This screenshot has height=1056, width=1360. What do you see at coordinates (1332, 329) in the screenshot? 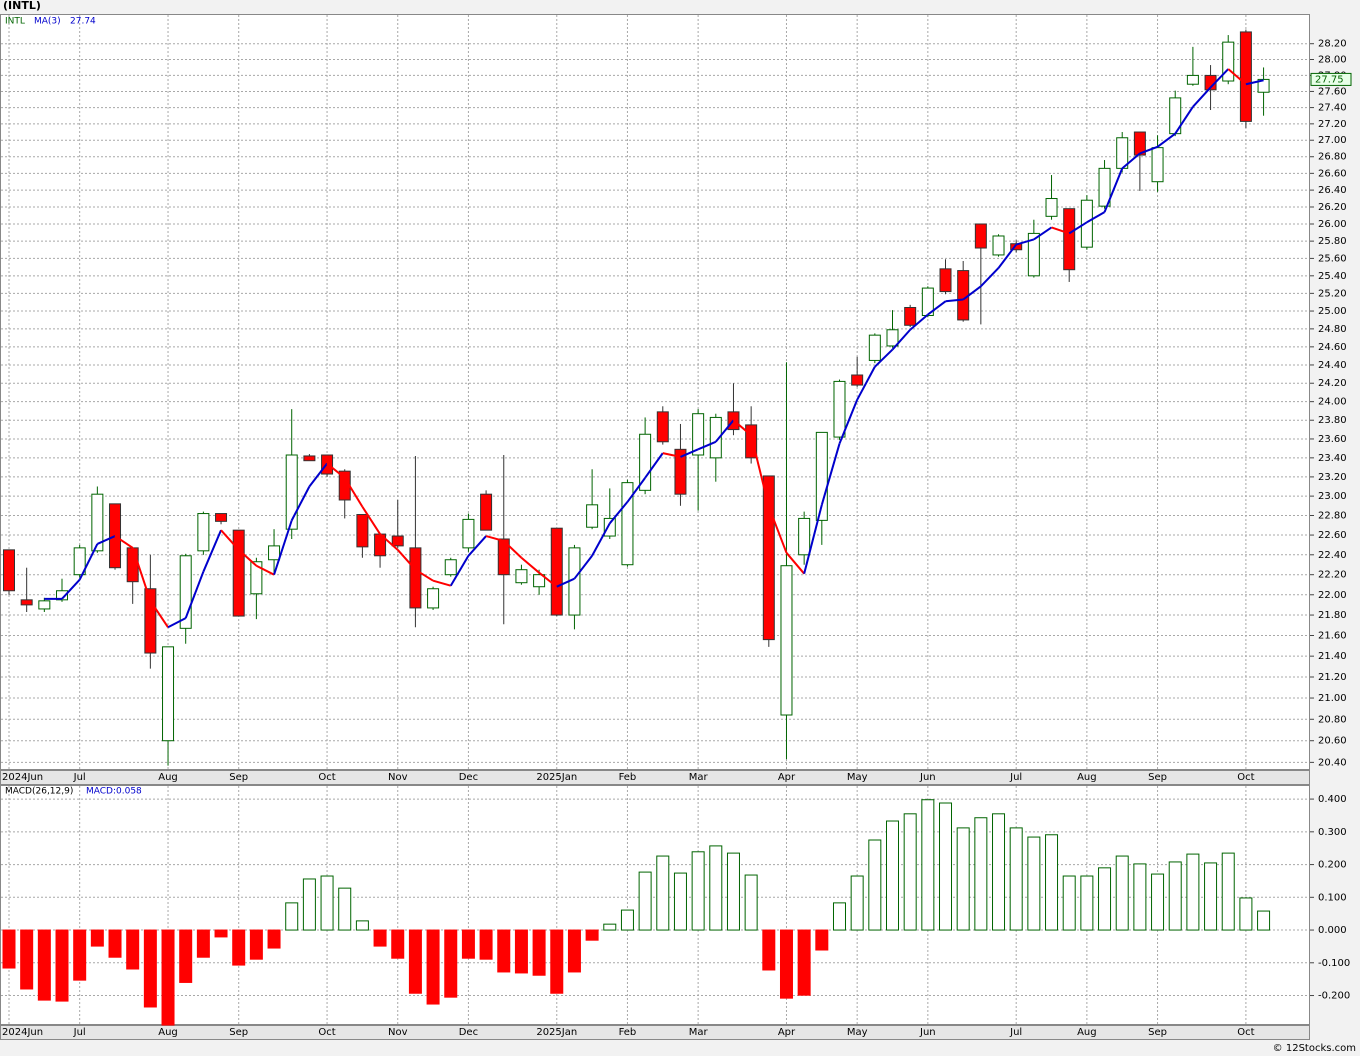
I see `y-tick-label: 24.80` at bounding box center [1332, 329].